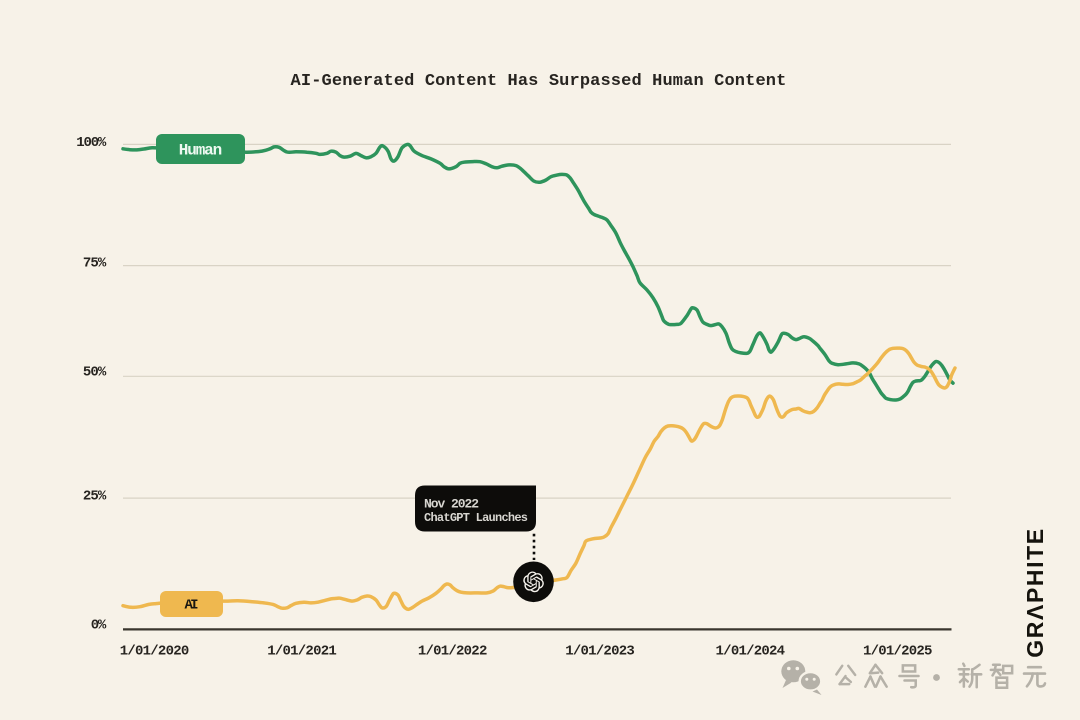 The image size is (1080, 720). What do you see at coordinates (95, 263) in the screenshot?
I see `svg-text: 75%` at bounding box center [95, 263].